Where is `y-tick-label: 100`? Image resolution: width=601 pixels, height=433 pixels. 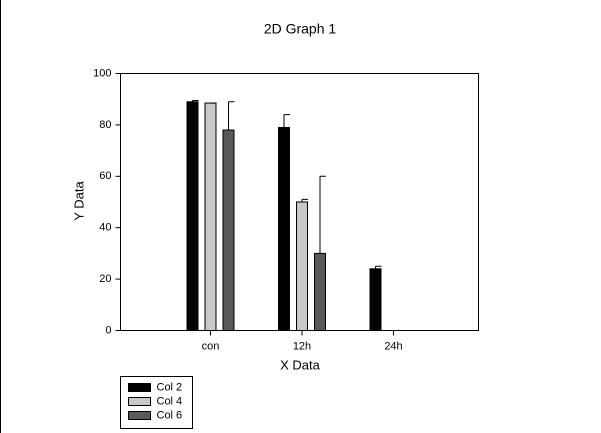 y-tick-label: 100 is located at coordinates (102, 73).